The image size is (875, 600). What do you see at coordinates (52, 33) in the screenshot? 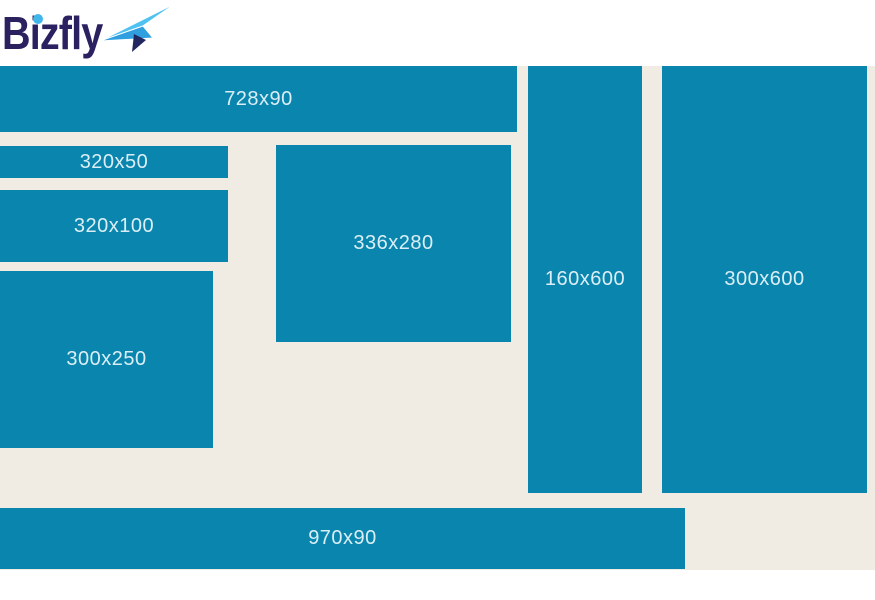
I see `logo-wordmark: Bizfly` at bounding box center [52, 33].